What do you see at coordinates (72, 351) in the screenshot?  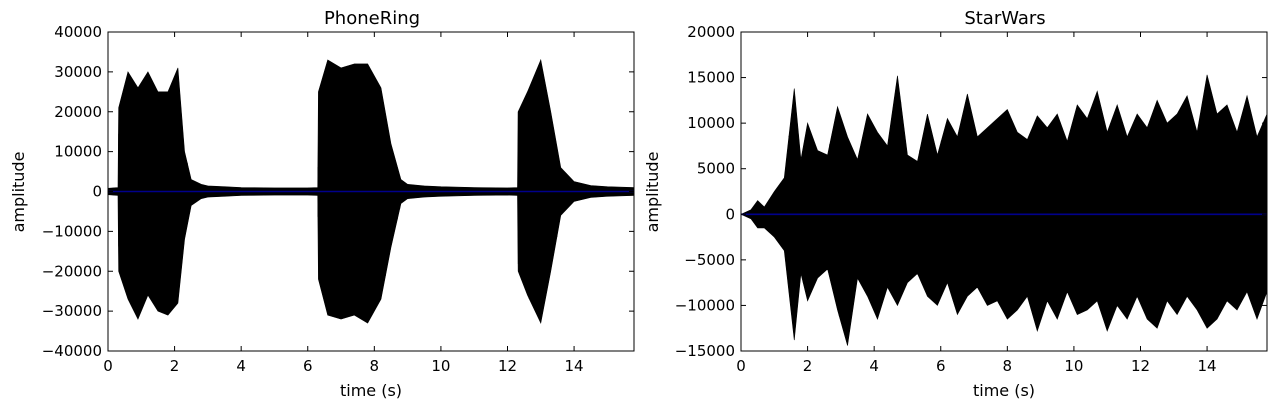 I see `y-tick-label: −40000` at bounding box center [72, 351].